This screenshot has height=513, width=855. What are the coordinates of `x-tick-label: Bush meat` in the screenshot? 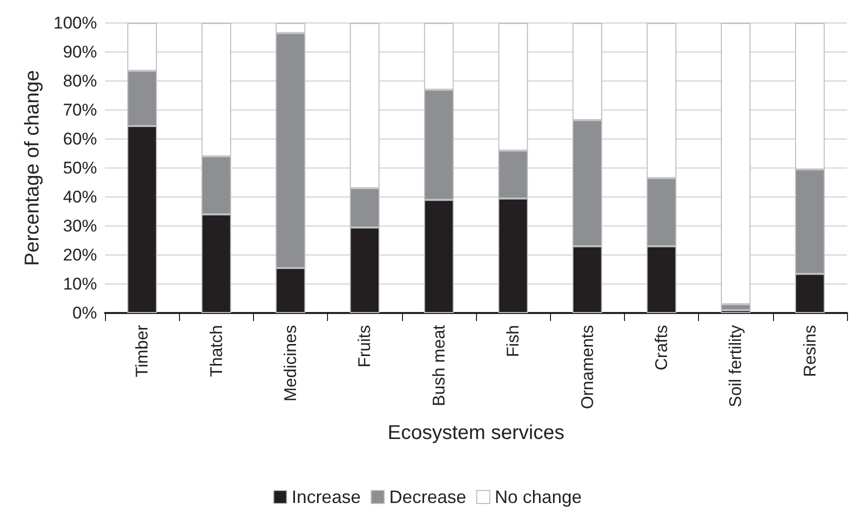 It's located at (438, 365).